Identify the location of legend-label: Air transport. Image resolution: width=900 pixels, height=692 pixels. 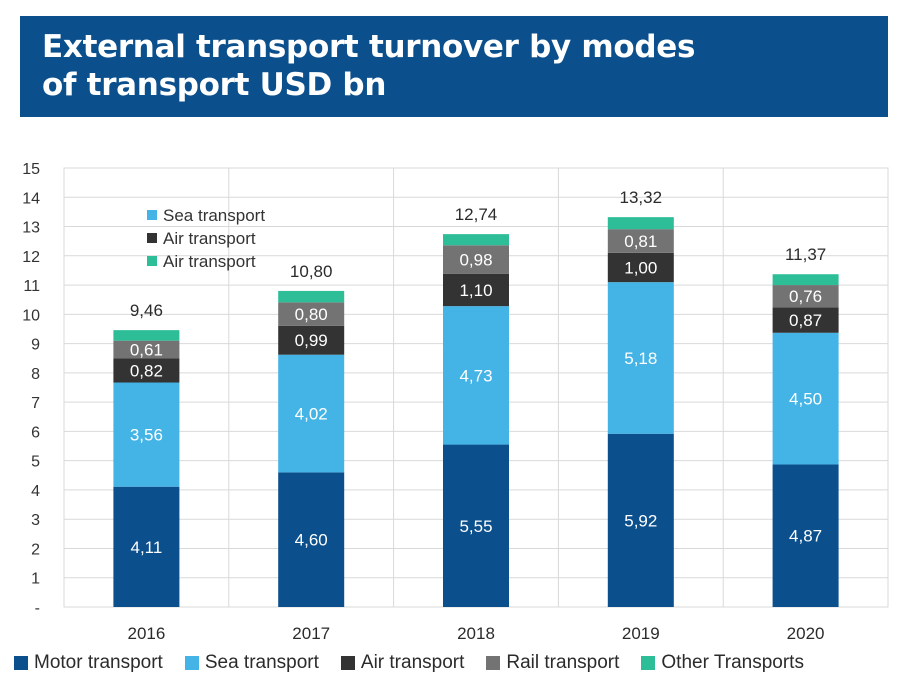
(412, 662).